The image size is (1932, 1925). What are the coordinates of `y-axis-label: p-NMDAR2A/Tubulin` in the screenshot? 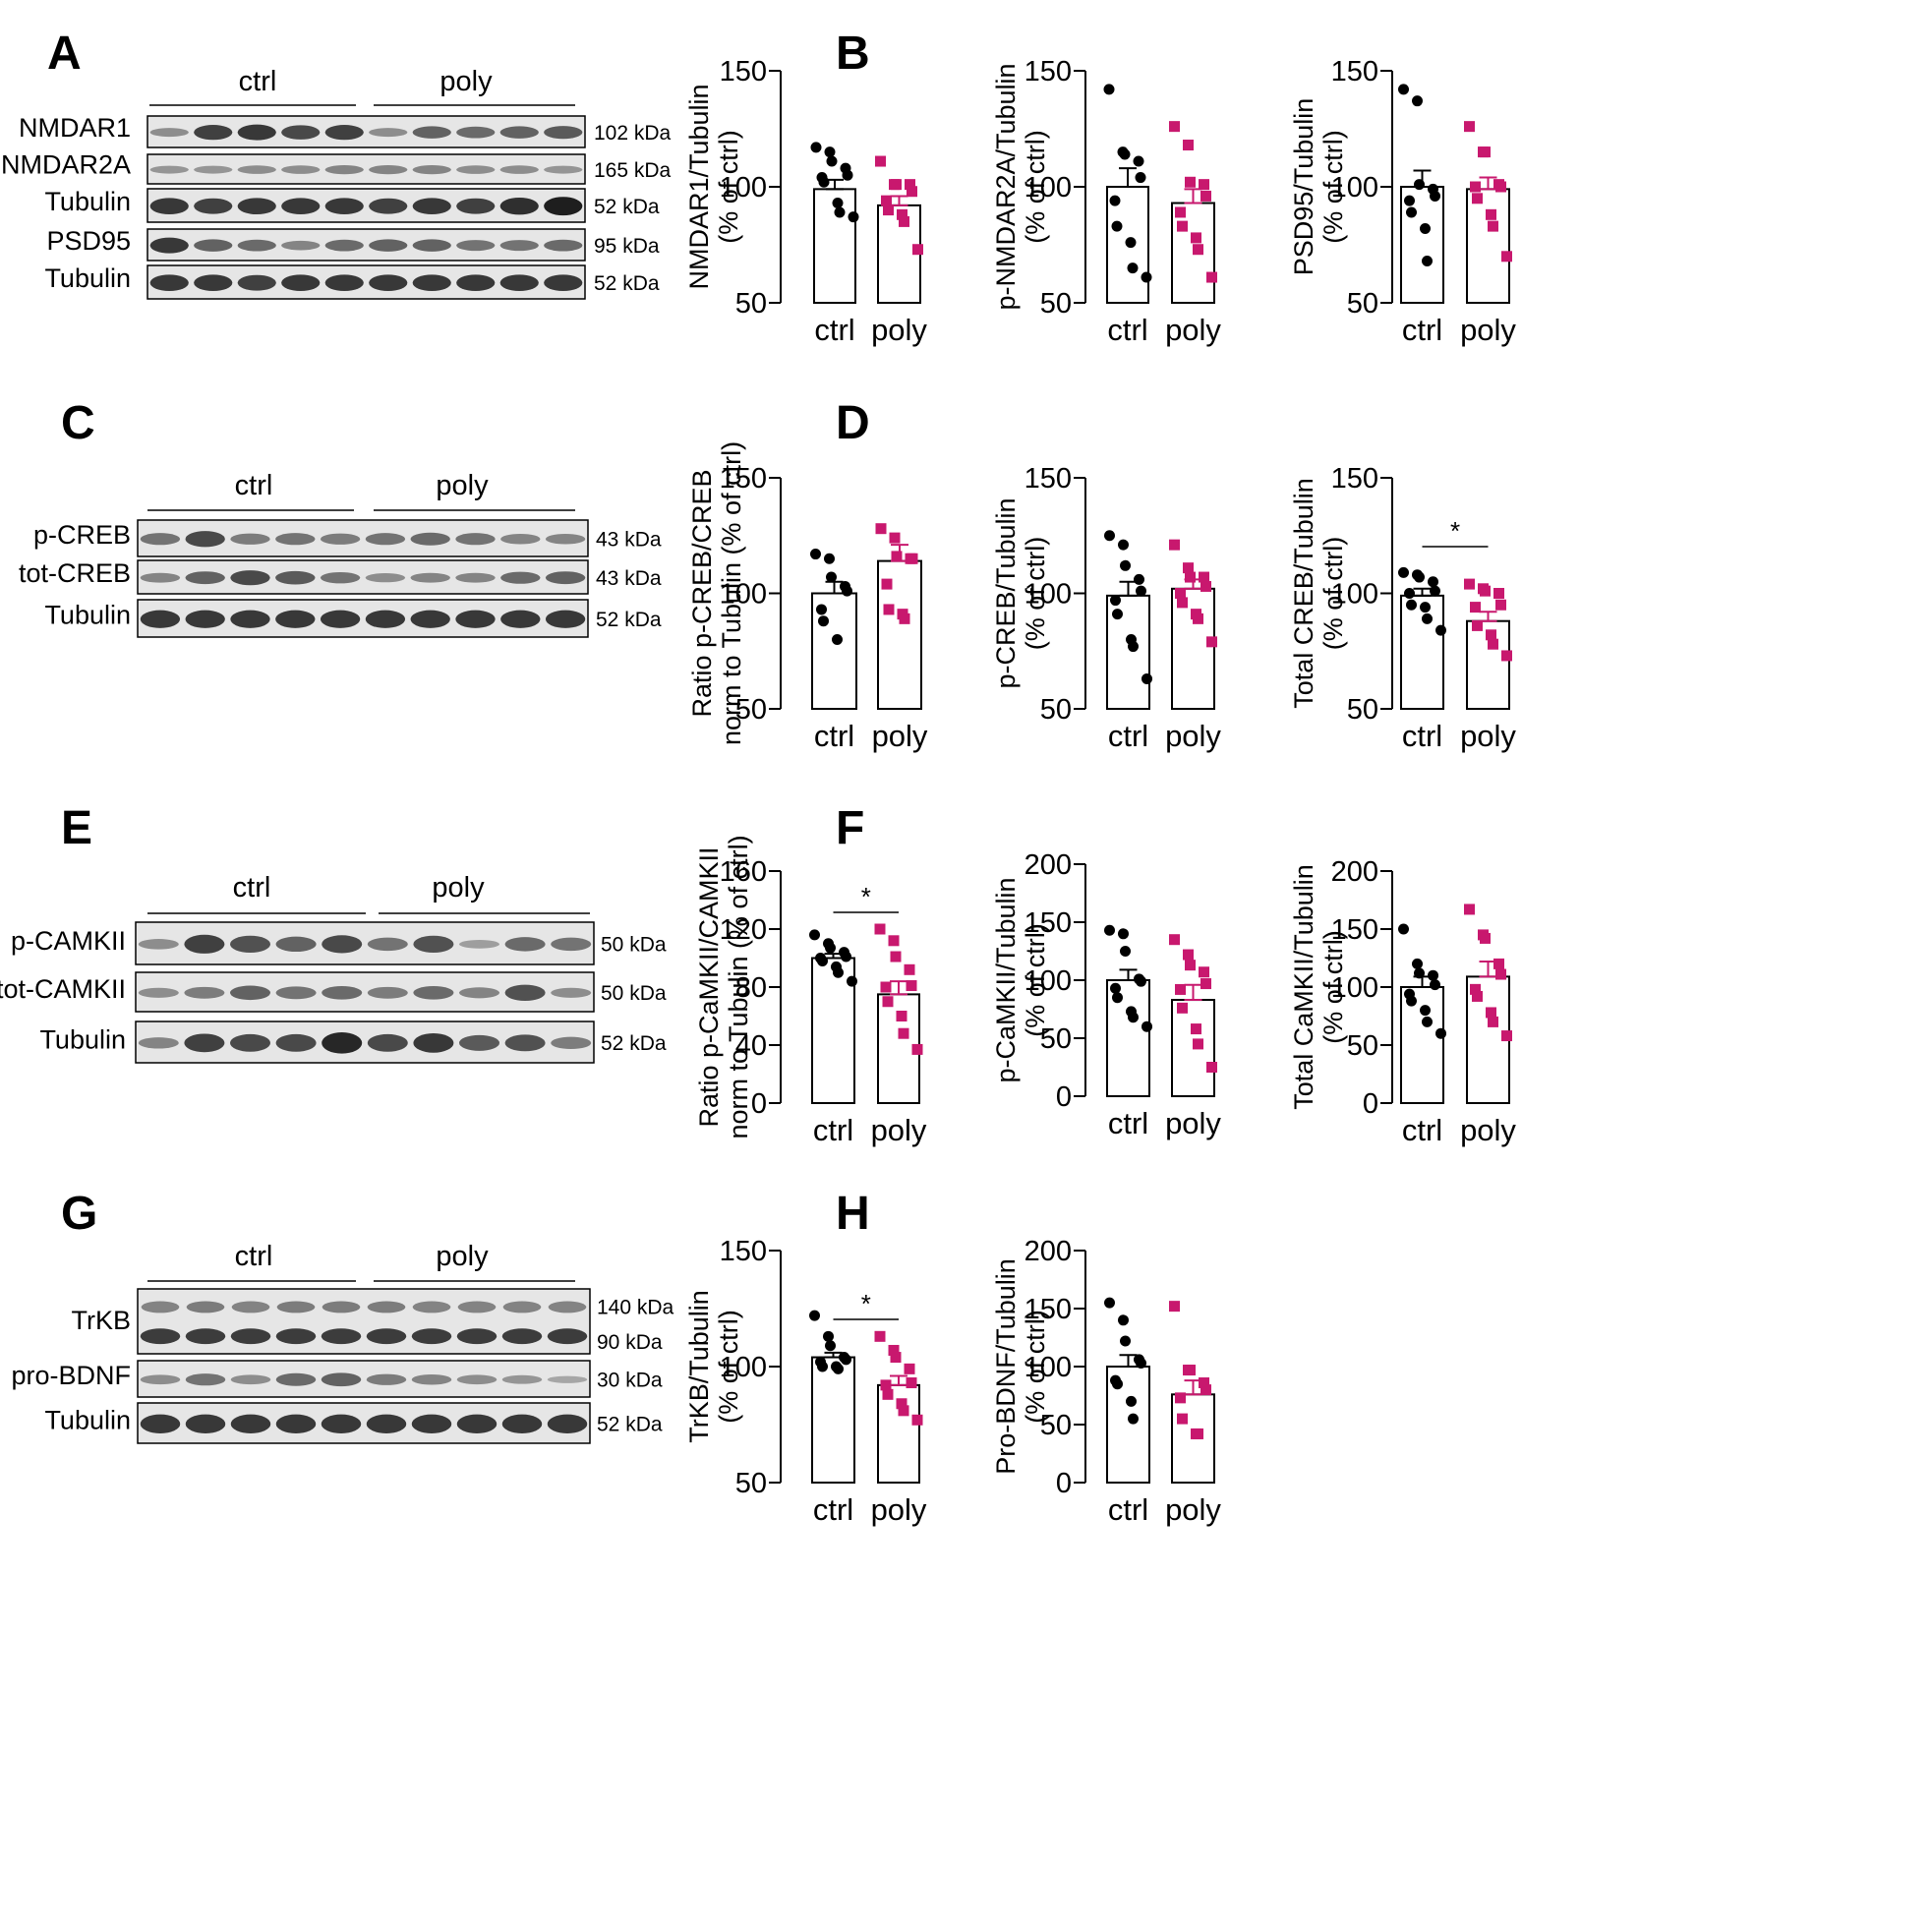 It's located at (1006, 186).